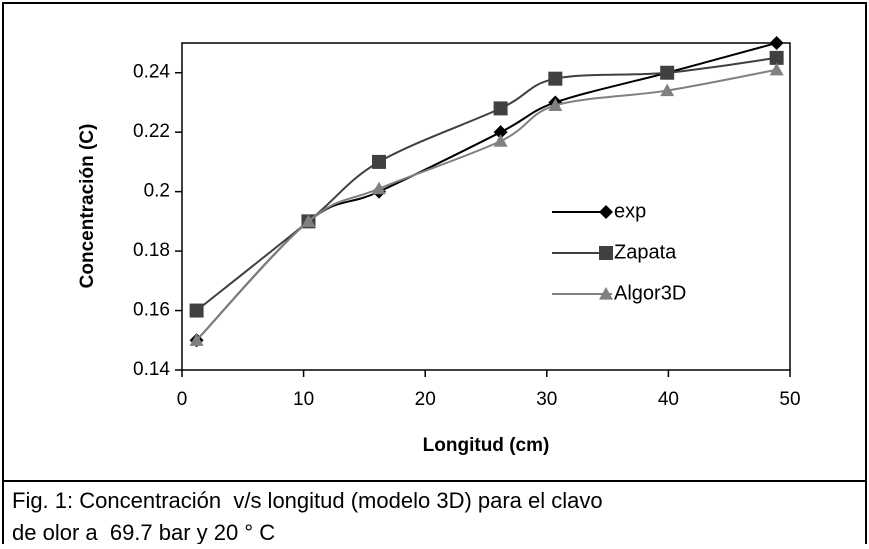 The width and height of the screenshot is (869, 549). I want to click on y-axis-title: Concentración (C), so click(87, 206).